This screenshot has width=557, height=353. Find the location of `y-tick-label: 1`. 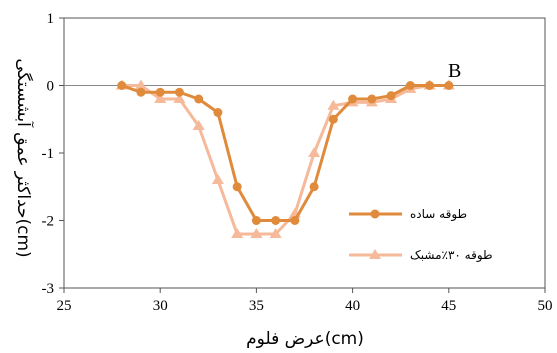

y-tick-label: 1 is located at coordinates (51, 19).